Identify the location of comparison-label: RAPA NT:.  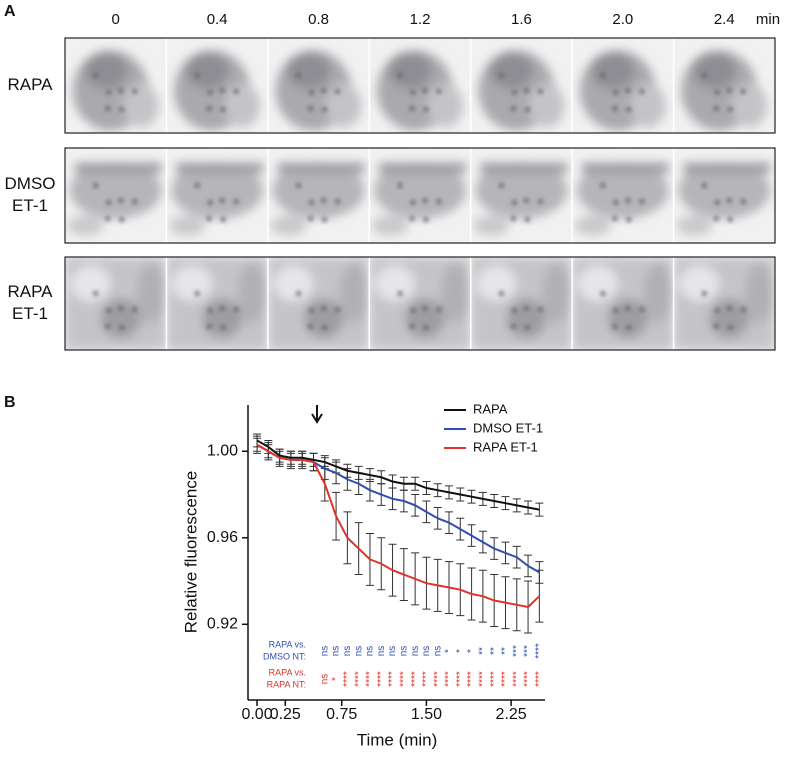
(286, 684).